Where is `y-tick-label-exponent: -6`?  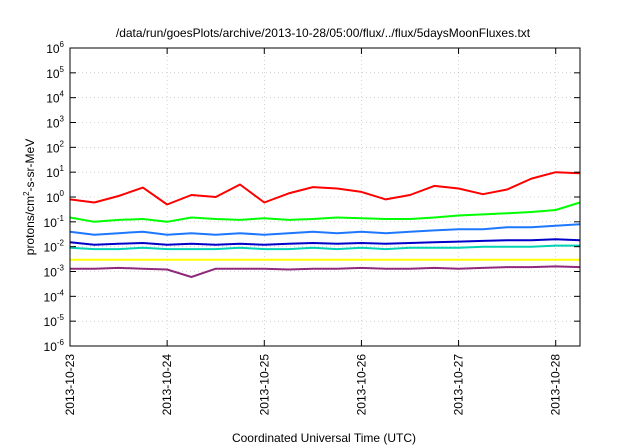 y-tick-label-exponent: -6 is located at coordinates (61, 342).